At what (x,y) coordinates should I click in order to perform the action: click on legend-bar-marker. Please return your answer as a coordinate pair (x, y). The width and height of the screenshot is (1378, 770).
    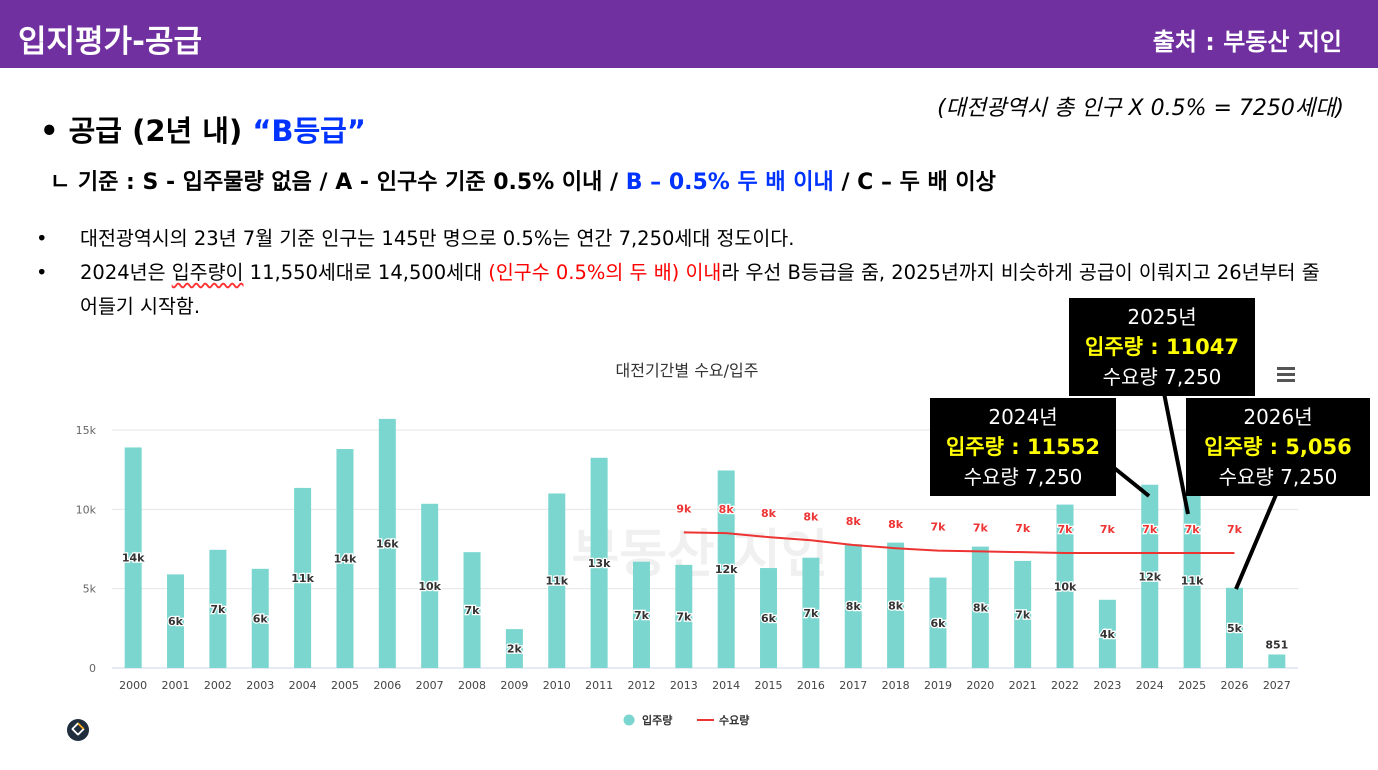
    Looking at the image, I should click on (629, 720).